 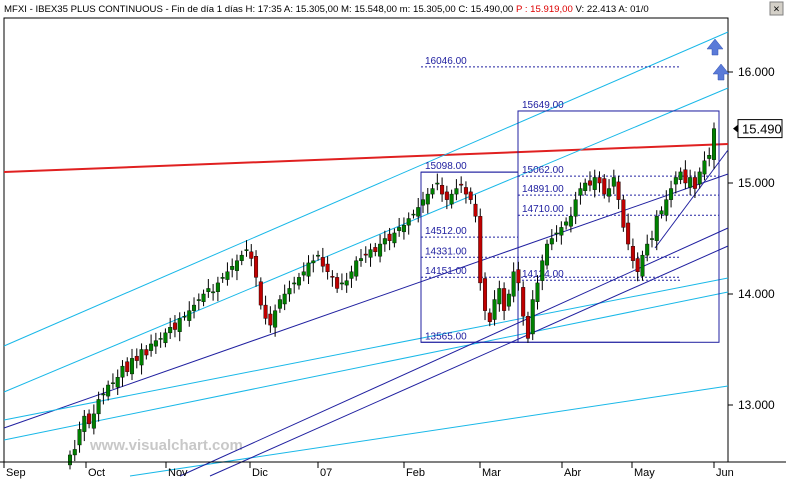 What do you see at coordinates (446, 271) in the screenshot?
I see `fib-level-label: 14151.00` at bounding box center [446, 271].